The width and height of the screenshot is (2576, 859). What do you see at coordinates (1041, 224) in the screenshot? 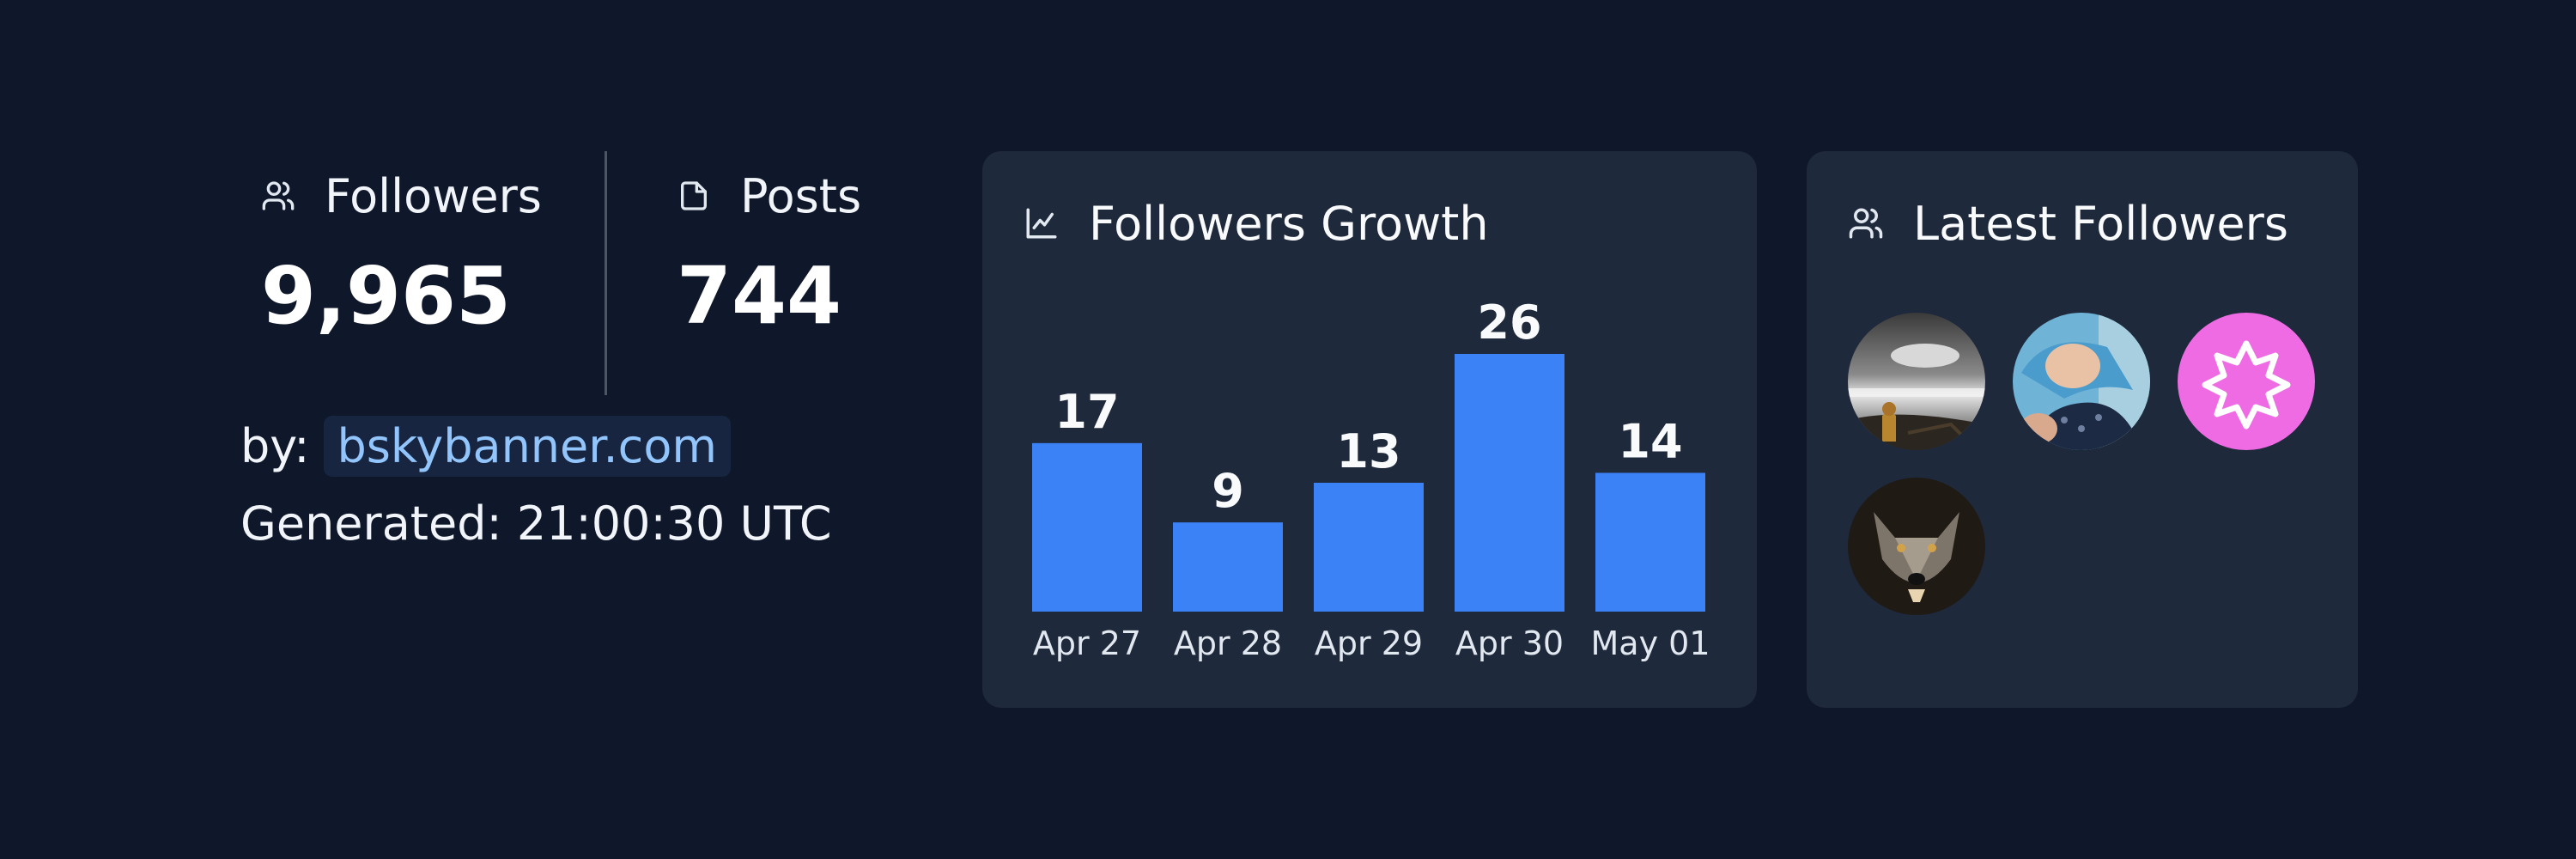
I see `line-chart-icon` at bounding box center [1041, 224].